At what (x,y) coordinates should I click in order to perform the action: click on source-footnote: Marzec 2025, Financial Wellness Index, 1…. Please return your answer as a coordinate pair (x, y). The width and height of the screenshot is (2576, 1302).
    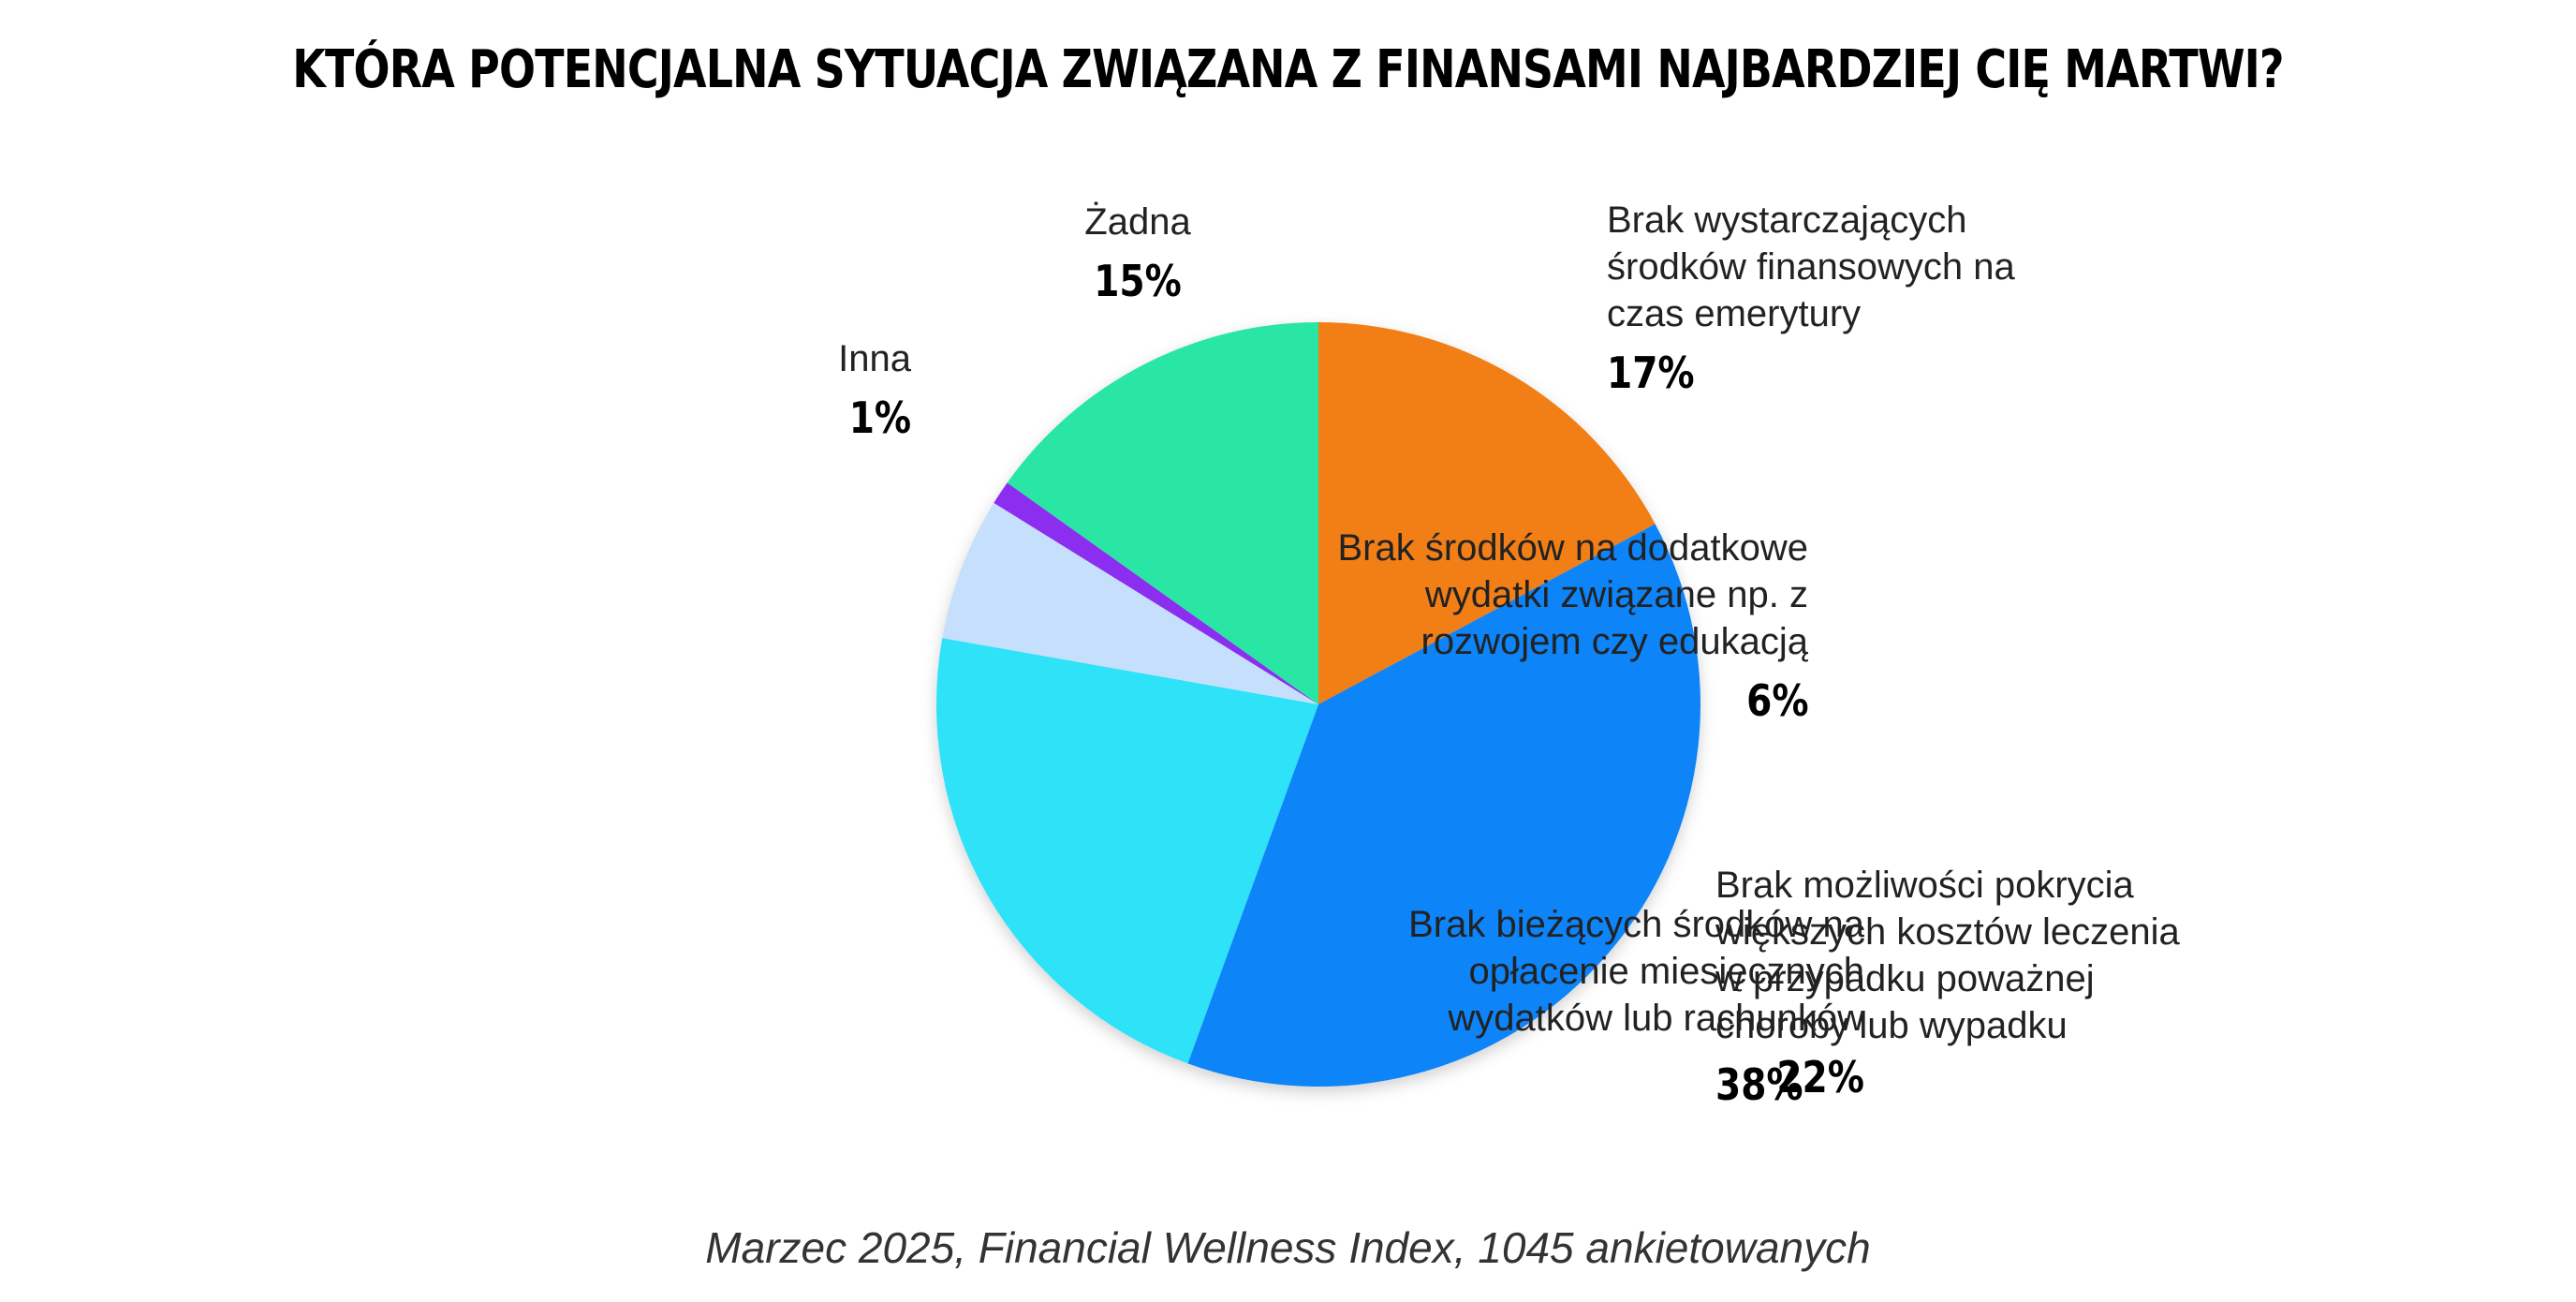
    Looking at the image, I should click on (1288, 1247).